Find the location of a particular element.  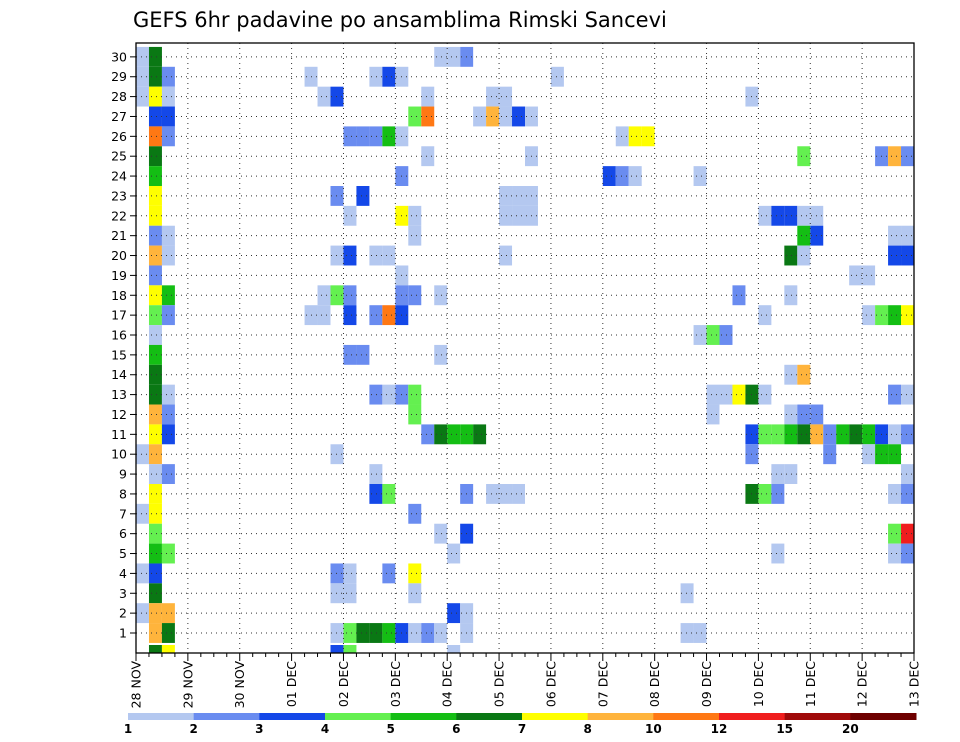

legend-label: 7 is located at coordinates (522, 729).